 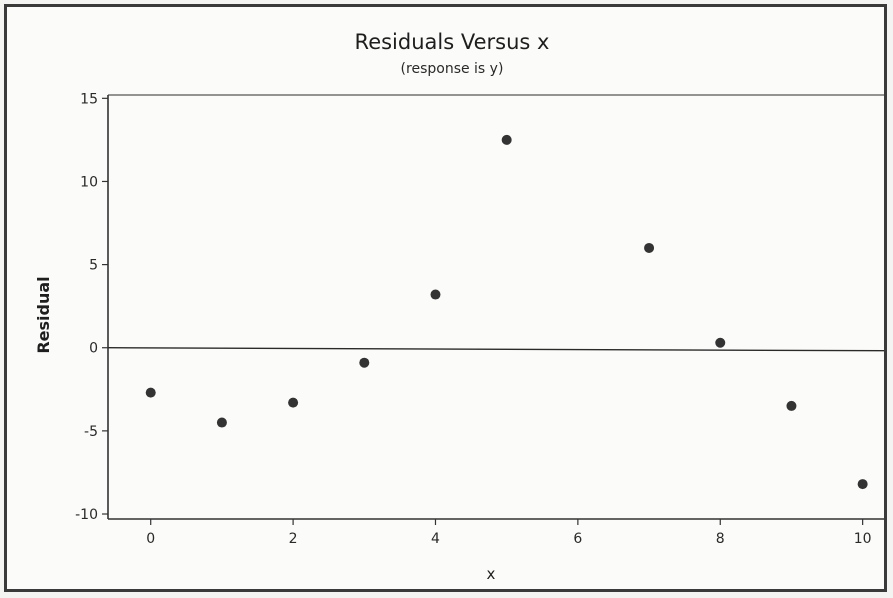 I want to click on zero-reference-line, so click(x=495, y=349).